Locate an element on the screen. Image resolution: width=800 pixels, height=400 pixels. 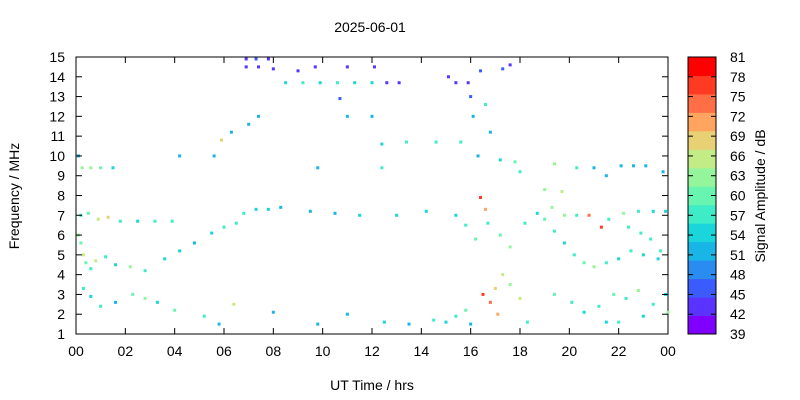
y-tick-label: 5 is located at coordinates (61, 255).